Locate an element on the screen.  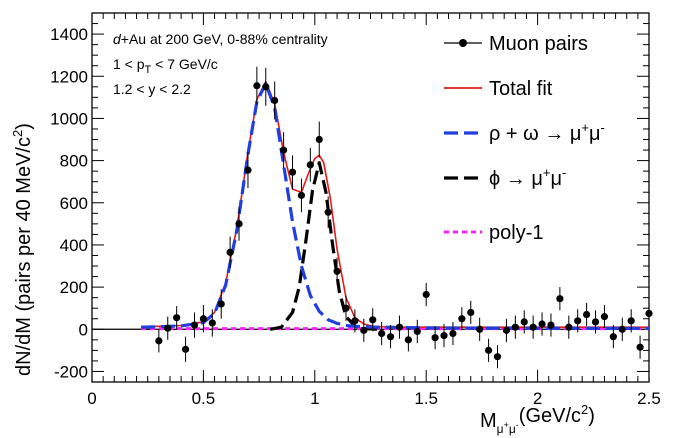
x-tick-label: 0 is located at coordinates (91, 398).